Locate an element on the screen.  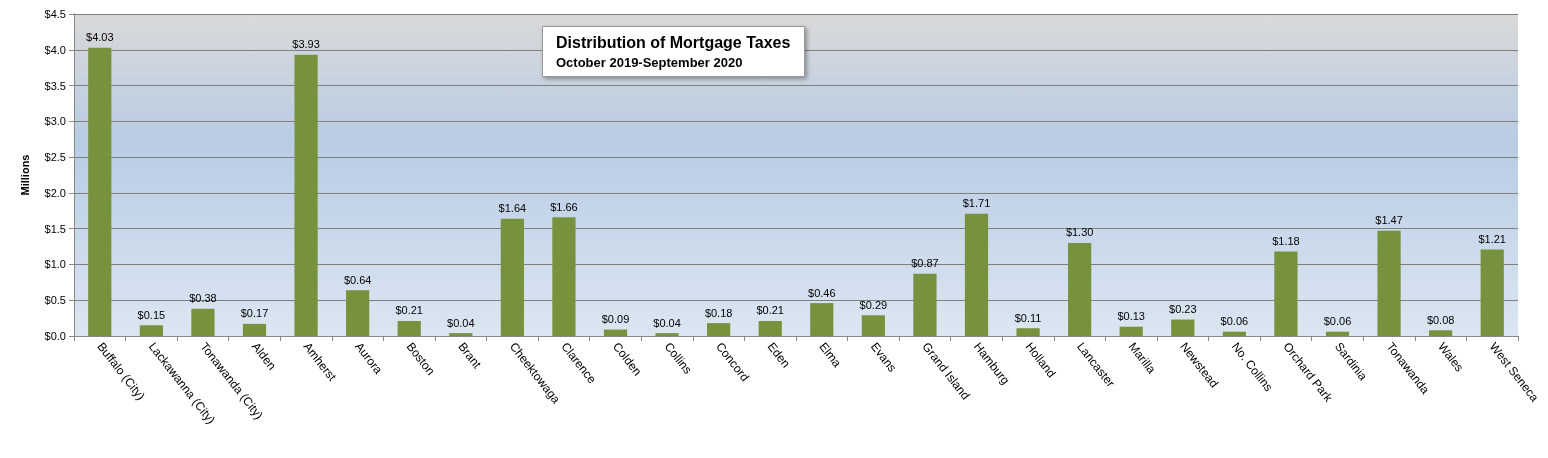
text: Distribution of Mortgage Taxes is located at coordinates (673, 42).